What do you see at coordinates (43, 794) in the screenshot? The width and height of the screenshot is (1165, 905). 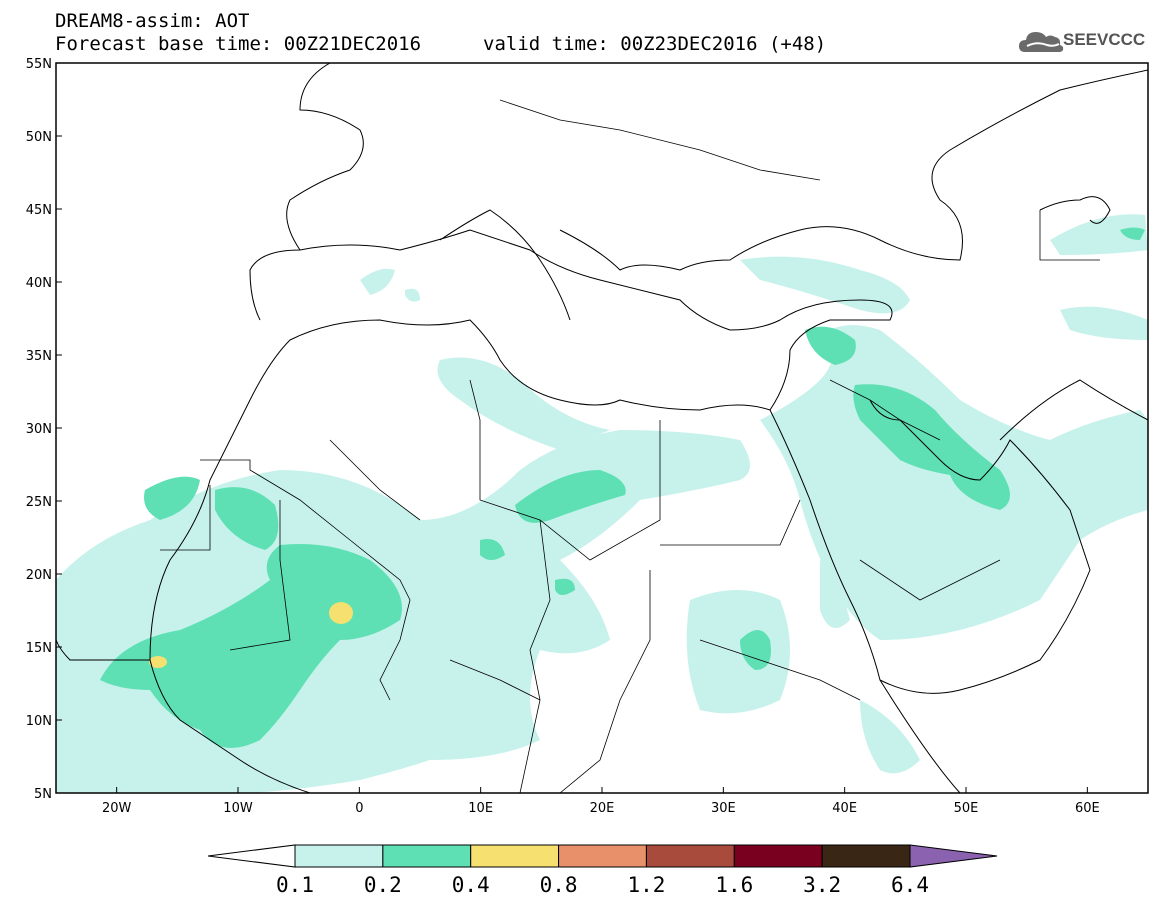 I see `lat-tick-label: 5N` at bounding box center [43, 794].